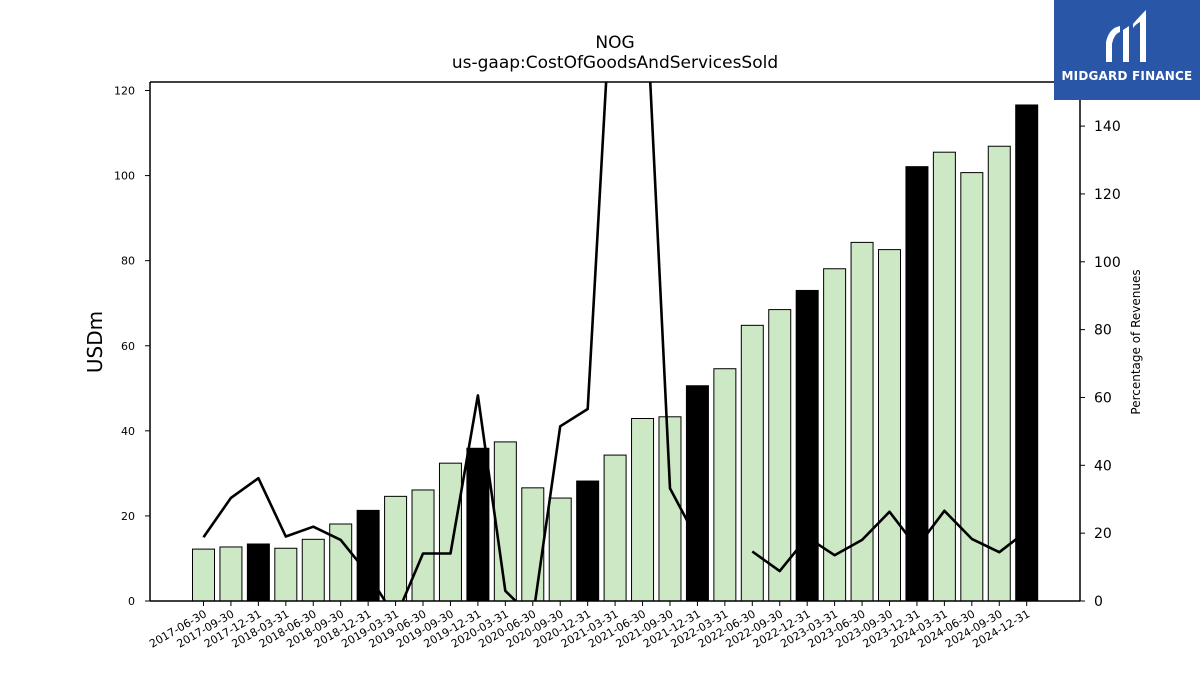 This screenshot has height=675, width=1200. Describe the element at coordinates (128, 431) in the screenshot. I see `y-tick-label: 40` at that location.